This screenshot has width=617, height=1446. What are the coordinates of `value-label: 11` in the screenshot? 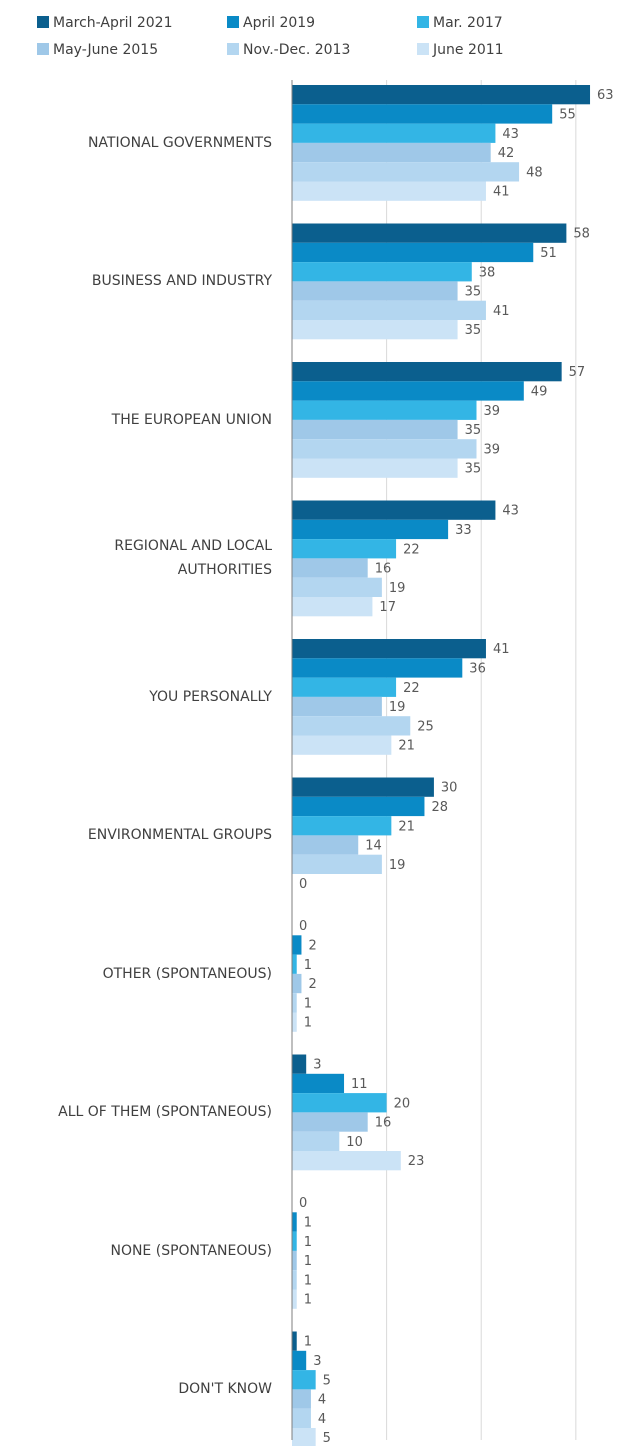 It's located at (359, 1084).